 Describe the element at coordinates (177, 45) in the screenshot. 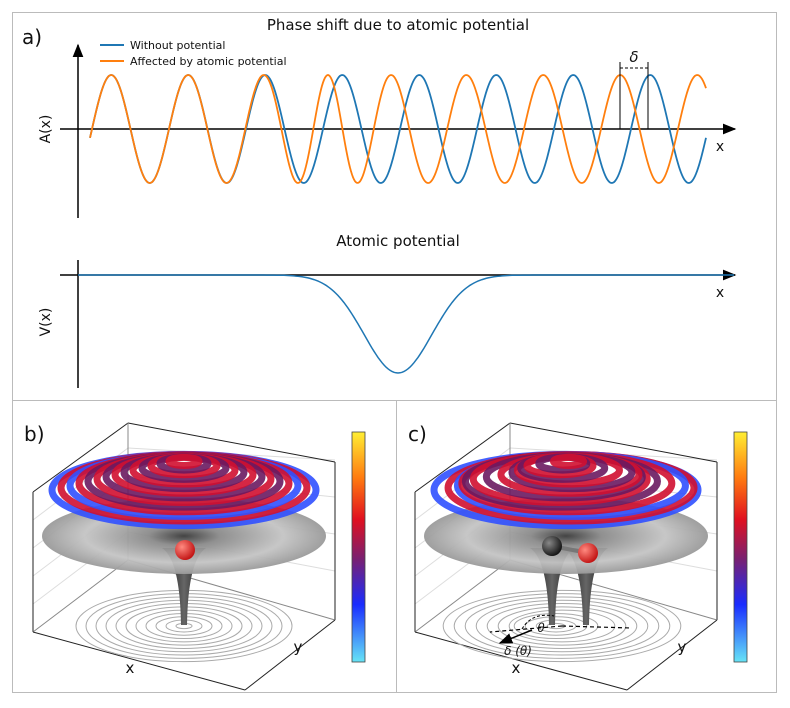

I see `legend-label: Without potential` at that location.